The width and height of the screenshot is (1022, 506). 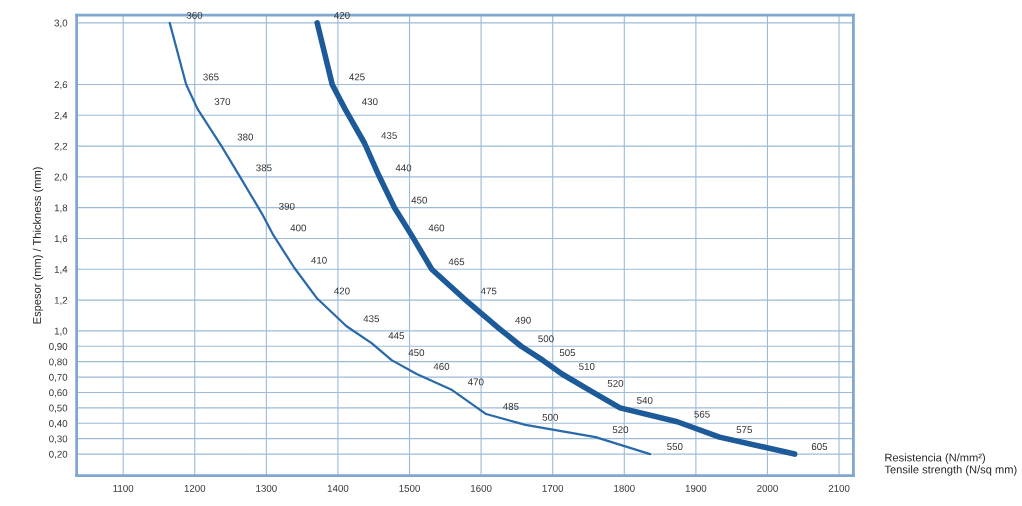 What do you see at coordinates (819, 447) in the screenshot?
I see `annotation: 605` at bounding box center [819, 447].